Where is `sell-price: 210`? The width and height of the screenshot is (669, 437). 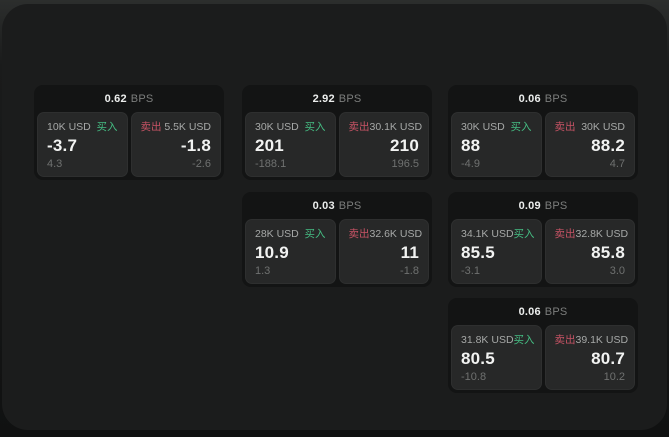 sell-price: 210 is located at coordinates (404, 145).